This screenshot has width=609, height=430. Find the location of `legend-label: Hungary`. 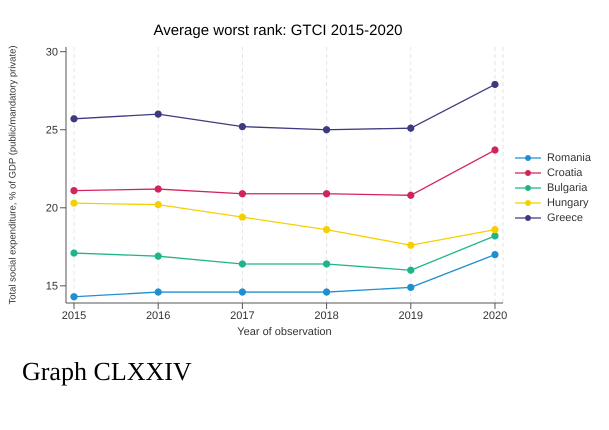

legend-label: Hungary is located at coordinates (567, 202).